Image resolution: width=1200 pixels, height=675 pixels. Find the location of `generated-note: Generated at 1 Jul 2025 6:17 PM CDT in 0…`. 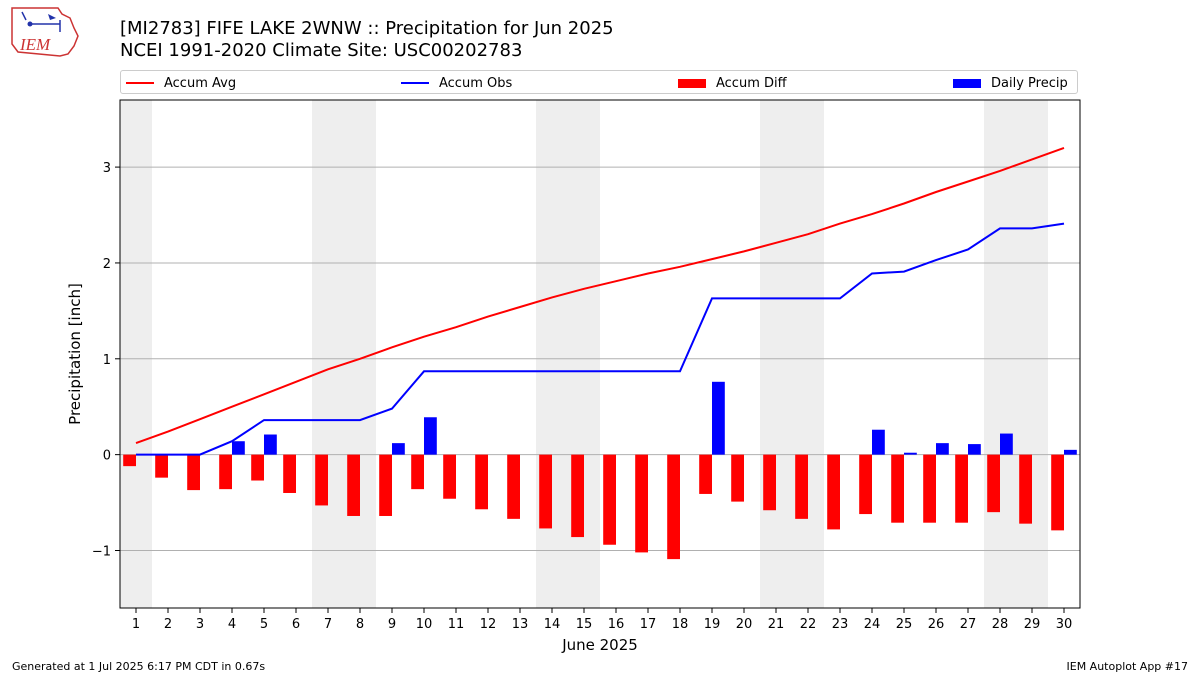

generated-note: Generated at 1 Jul 2025 6:17 PM CDT in 0… is located at coordinates (139, 666).